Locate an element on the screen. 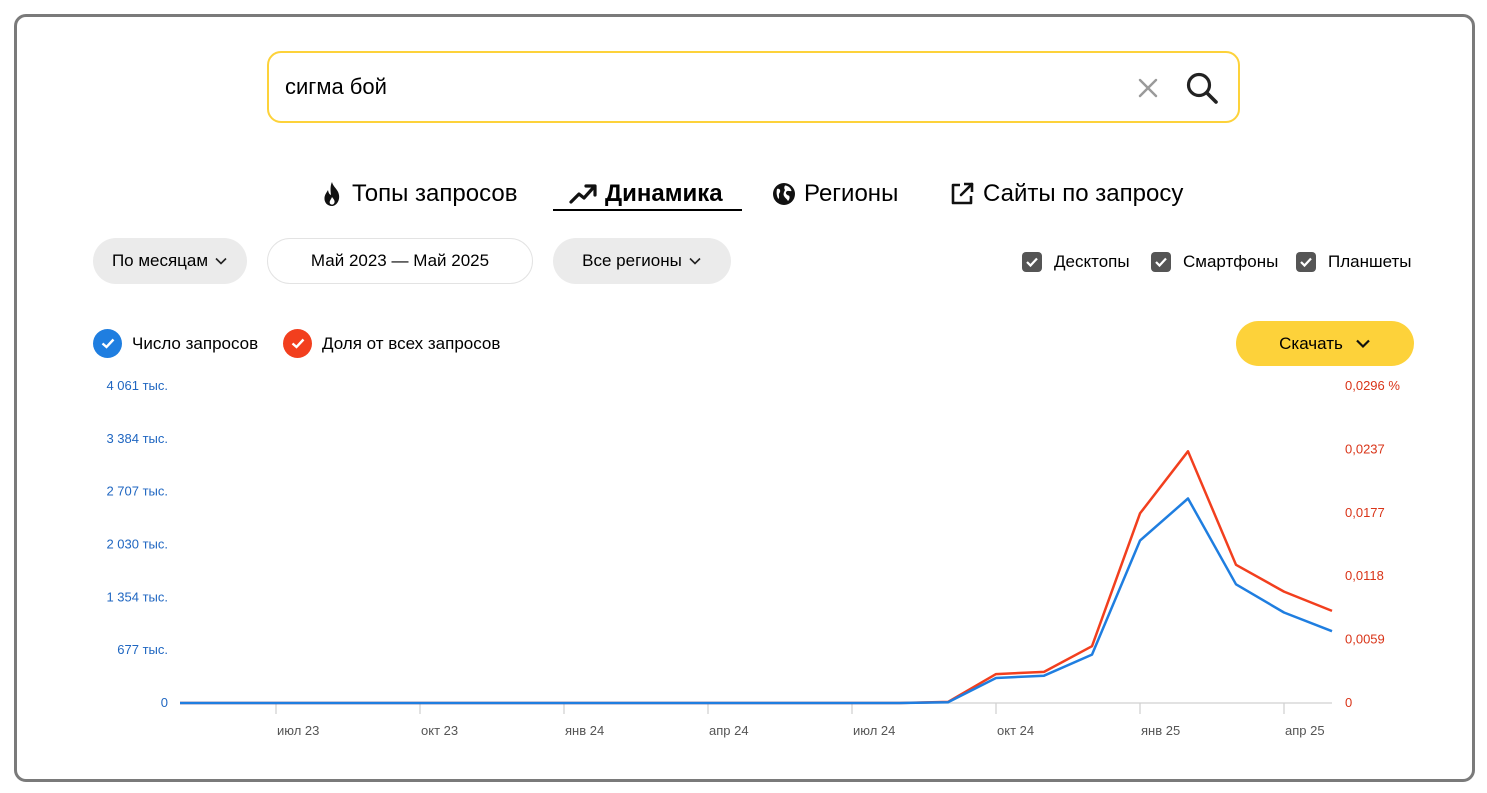 This screenshot has width=1487, height=793. trend-up-icon is located at coordinates (583, 194).